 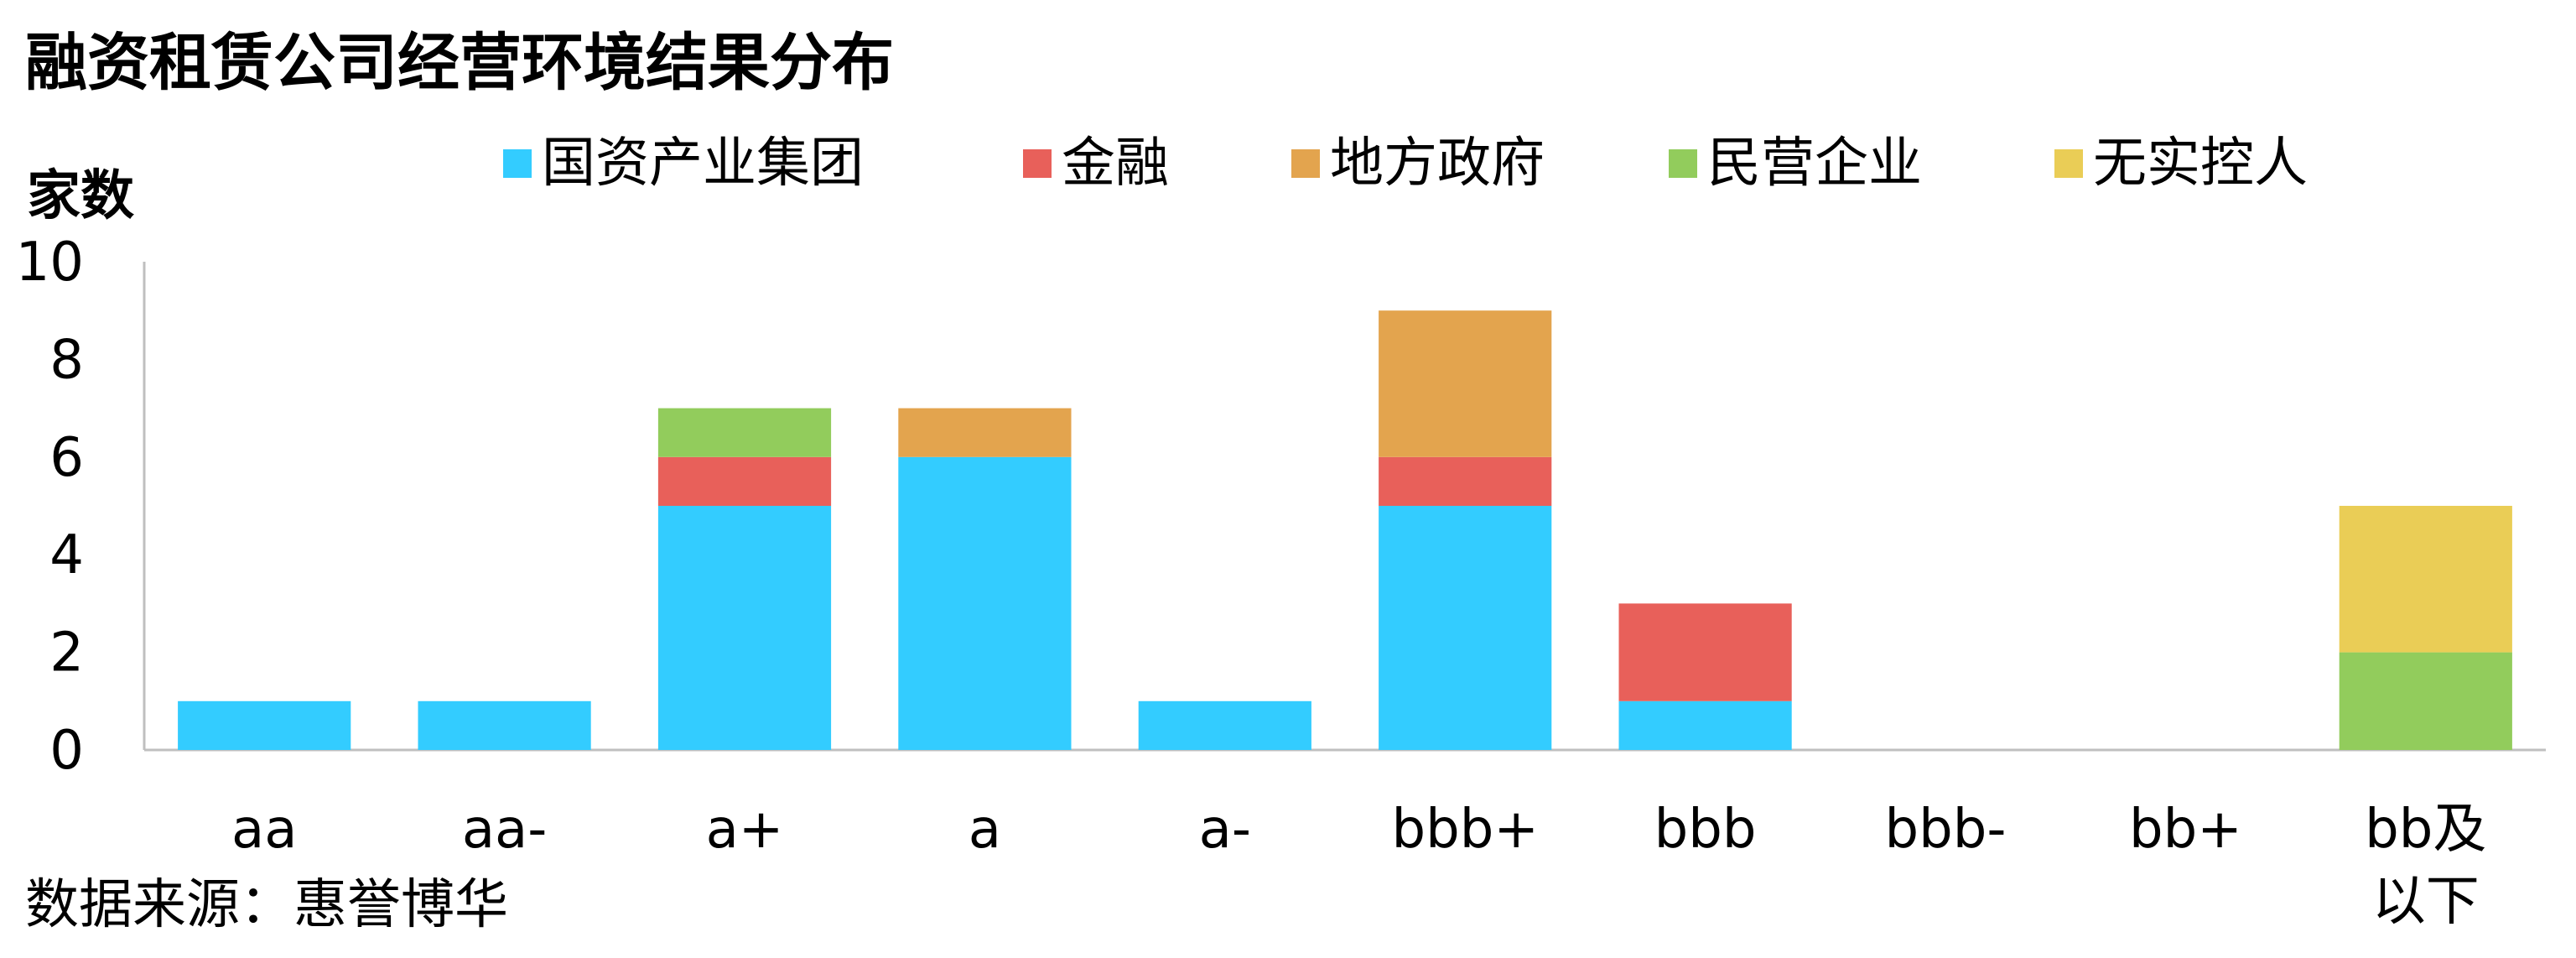 What do you see at coordinates (1465, 481) in the screenshot?
I see `bar-segment-bbb+-金融` at bounding box center [1465, 481].